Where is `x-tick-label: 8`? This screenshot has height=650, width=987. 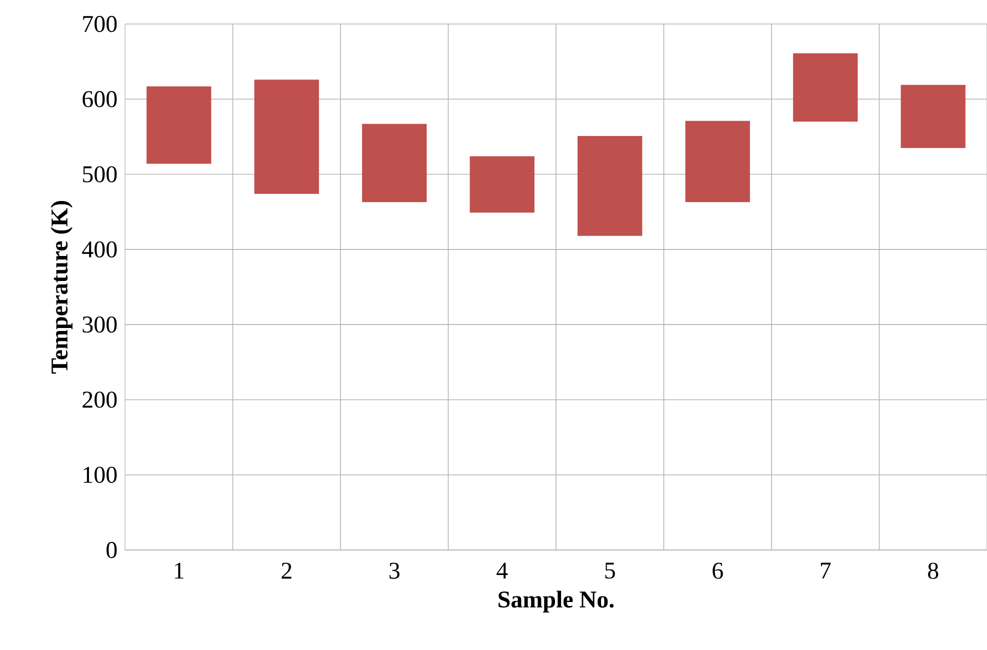 x-tick-label: 8 is located at coordinates (933, 570).